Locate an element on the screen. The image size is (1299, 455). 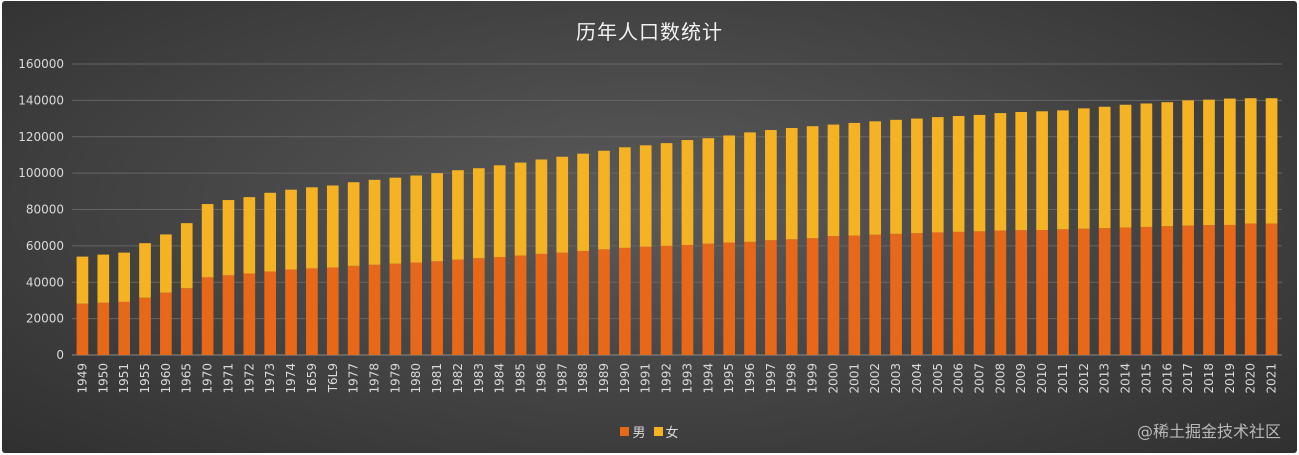
x-tick-label: 2019 is located at coordinates (1230, 378).